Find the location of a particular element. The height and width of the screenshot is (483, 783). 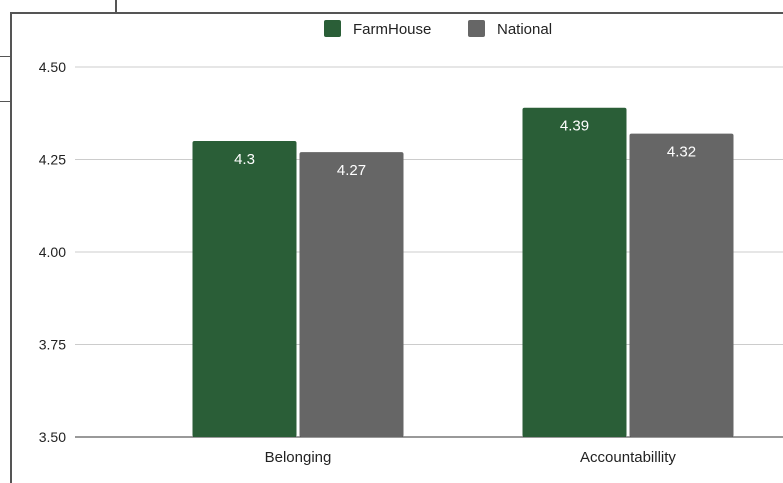

y-axis: 4.50 4.25 4.00 3.75 3.50 is located at coordinates (52, 252).